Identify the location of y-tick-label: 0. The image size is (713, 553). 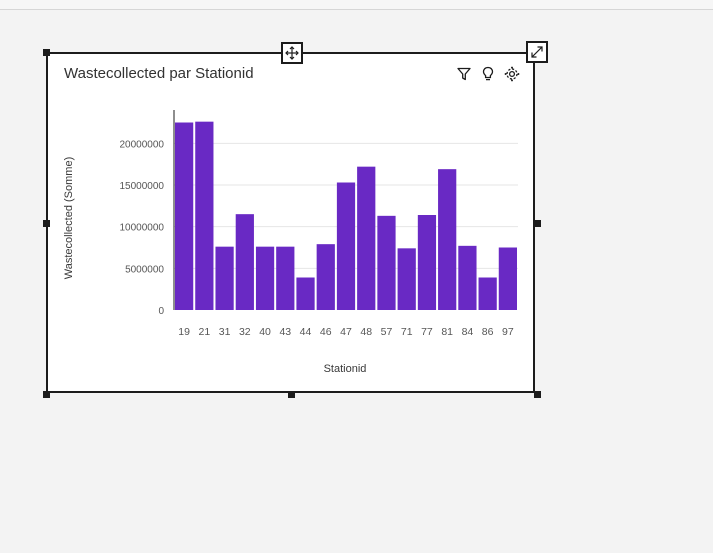
(161, 311).